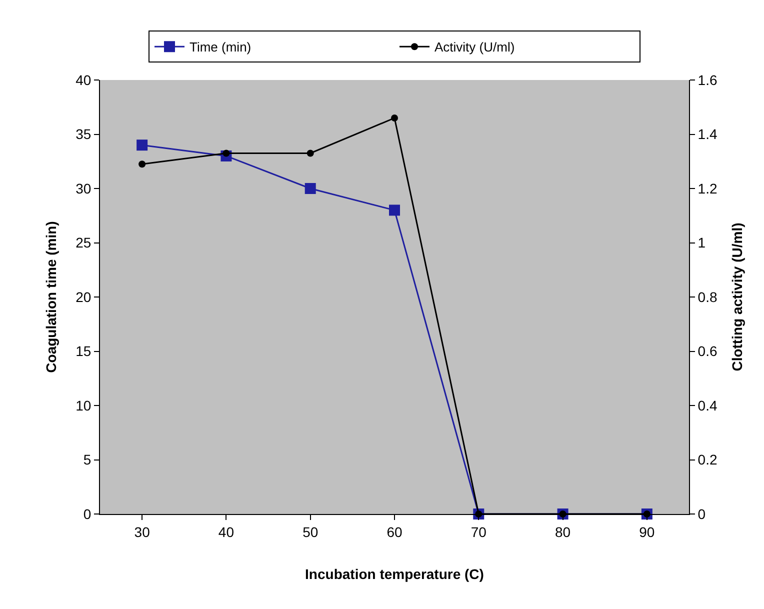 This screenshot has width=764, height=609. I want to click on legend-label: Time (min), so click(221, 47).